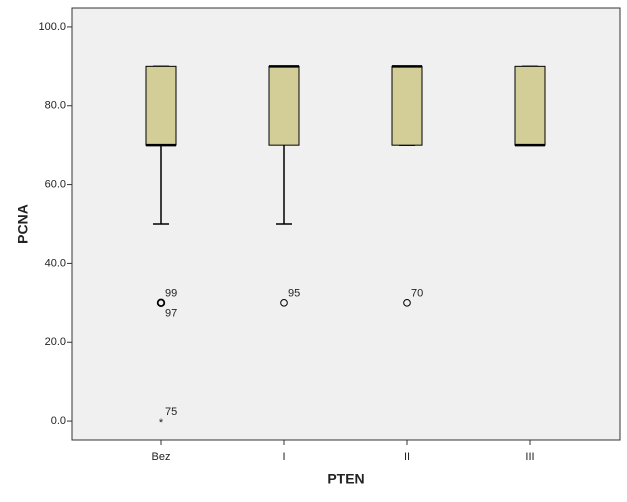 This screenshot has width=627, height=502. What do you see at coordinates (55, 106) in the screenshot?
I see `y-tick-label: 80.0` at bounding box center [55, 106].